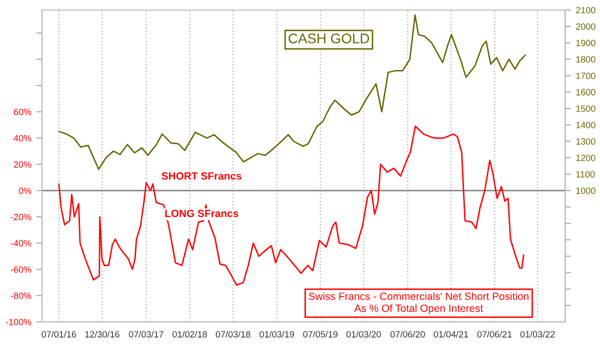 Image resolution: width=600 pixels, height=345 pixels. What do you see at coordinates (586, 125) in the screenshot?
I see `y2-tick-label: 1400` at bounding box center [586, 125].